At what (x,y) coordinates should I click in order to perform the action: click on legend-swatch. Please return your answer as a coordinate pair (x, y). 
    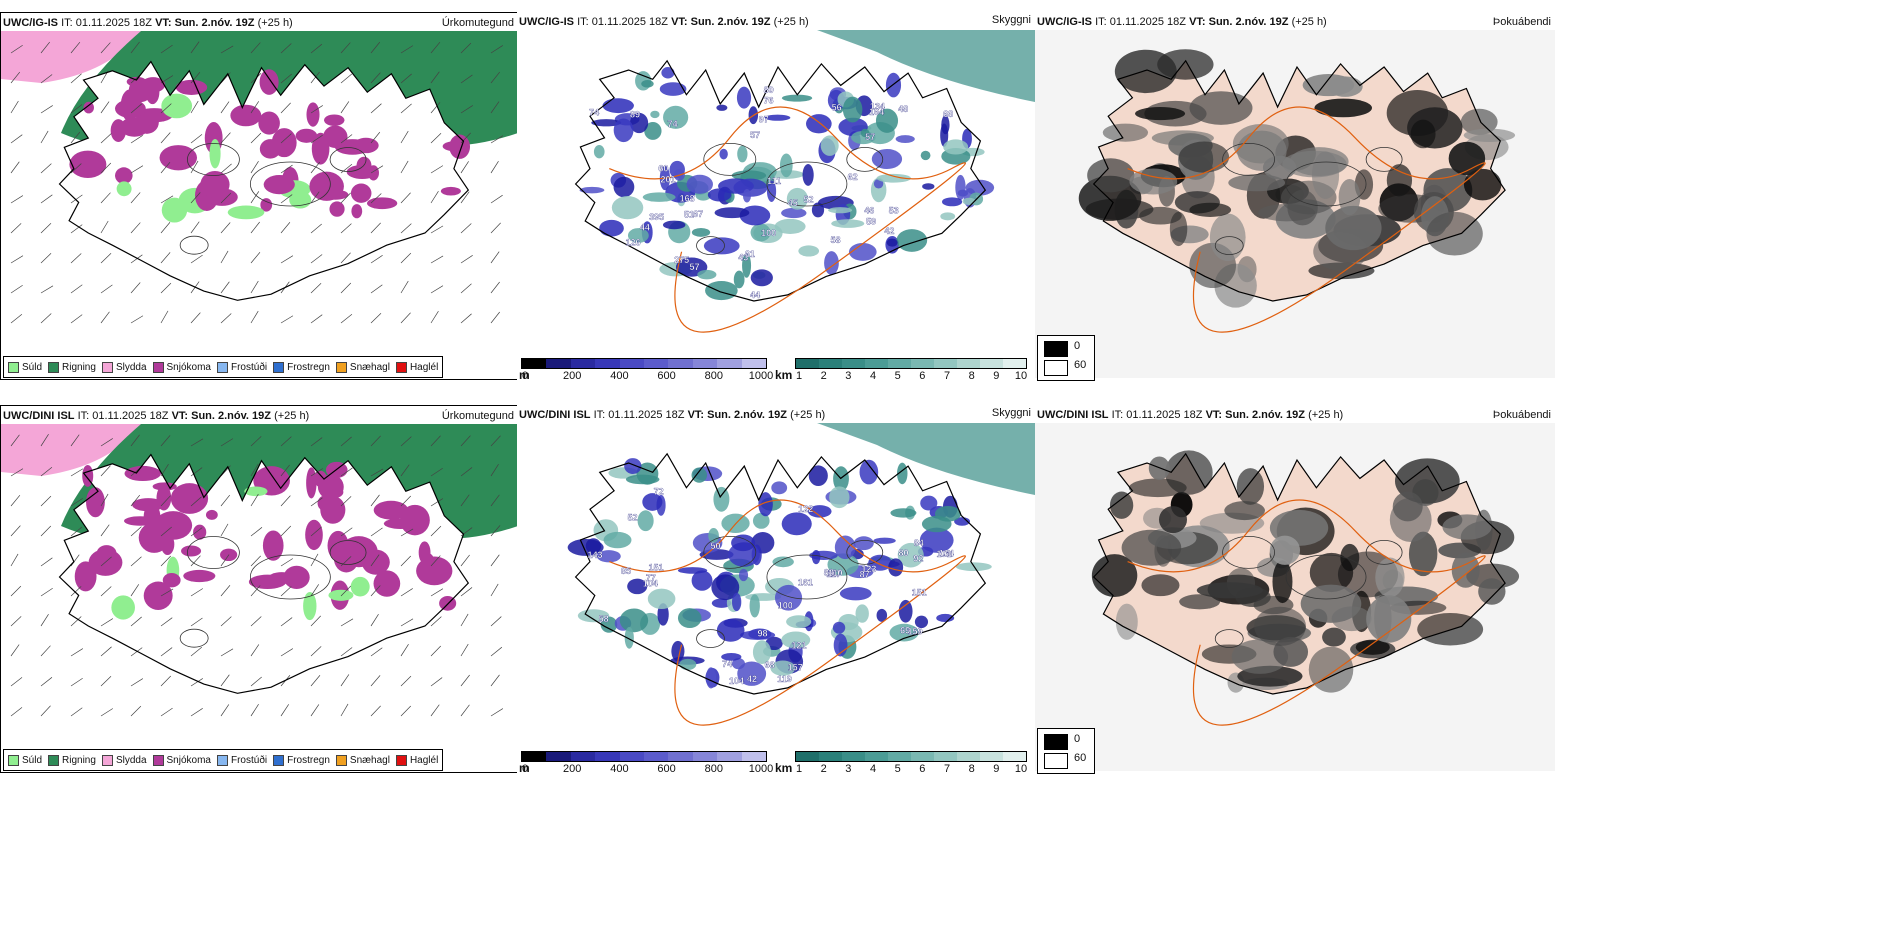
    Looking at the image, I should click on (279, 760).